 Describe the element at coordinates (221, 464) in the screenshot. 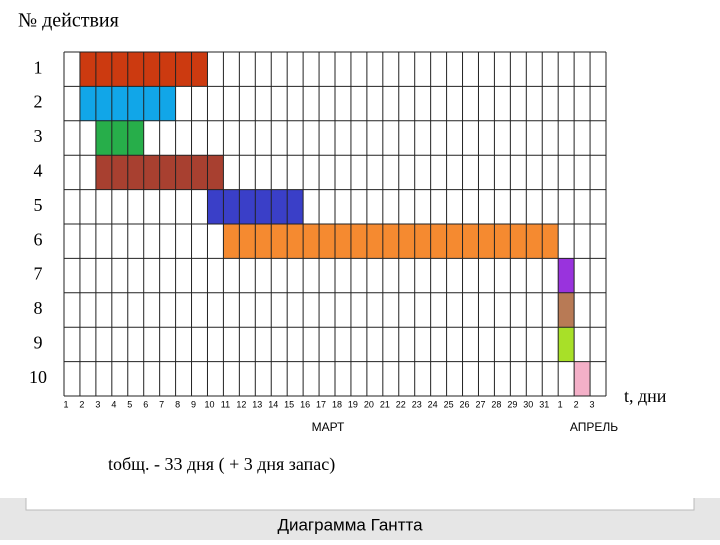

I see `note: tобщ. - 33 дня ( + 3 дня запас)` at that location.